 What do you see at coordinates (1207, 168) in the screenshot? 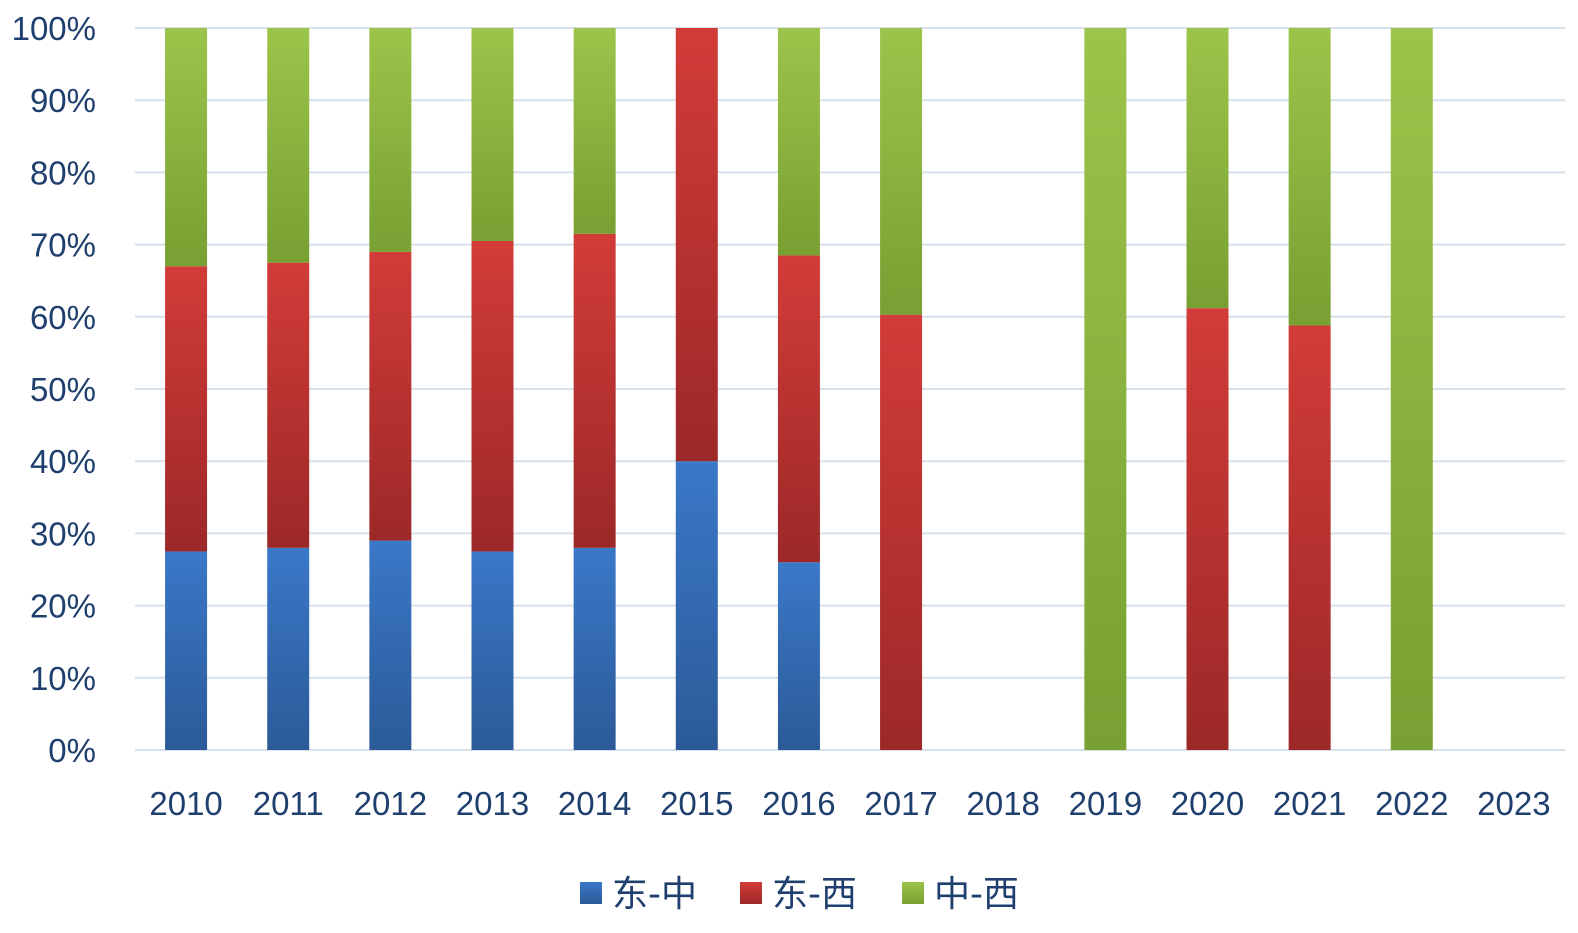
I see `bar-segment-中-西-2020` at bounding box center [1207, 168].